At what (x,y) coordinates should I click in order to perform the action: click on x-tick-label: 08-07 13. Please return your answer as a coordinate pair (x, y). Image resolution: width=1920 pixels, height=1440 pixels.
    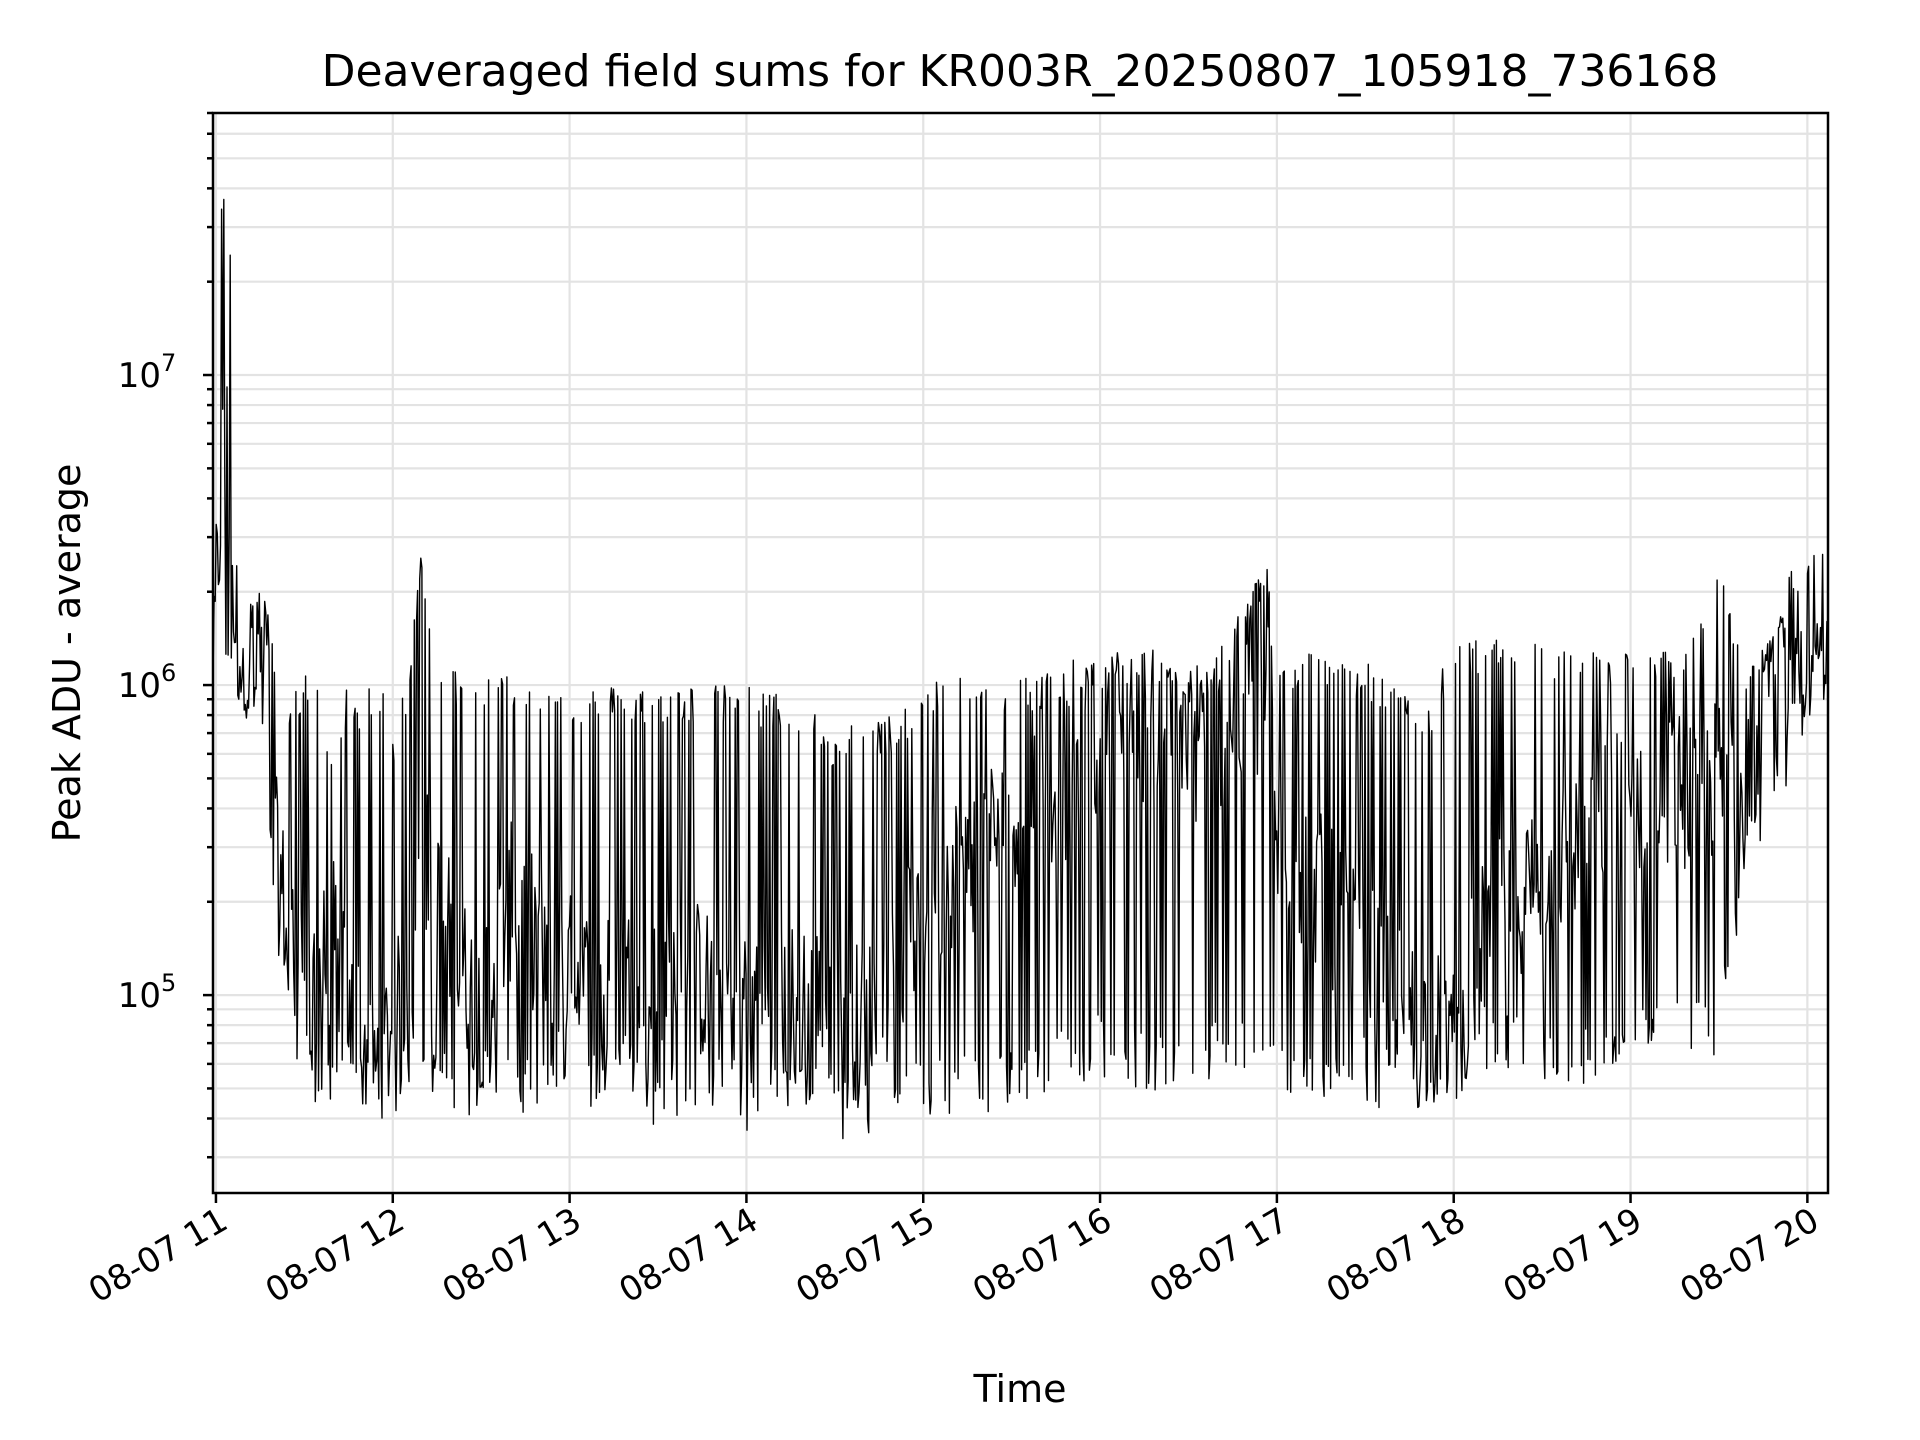
    Looking at the image, I should click on (512, 1255).